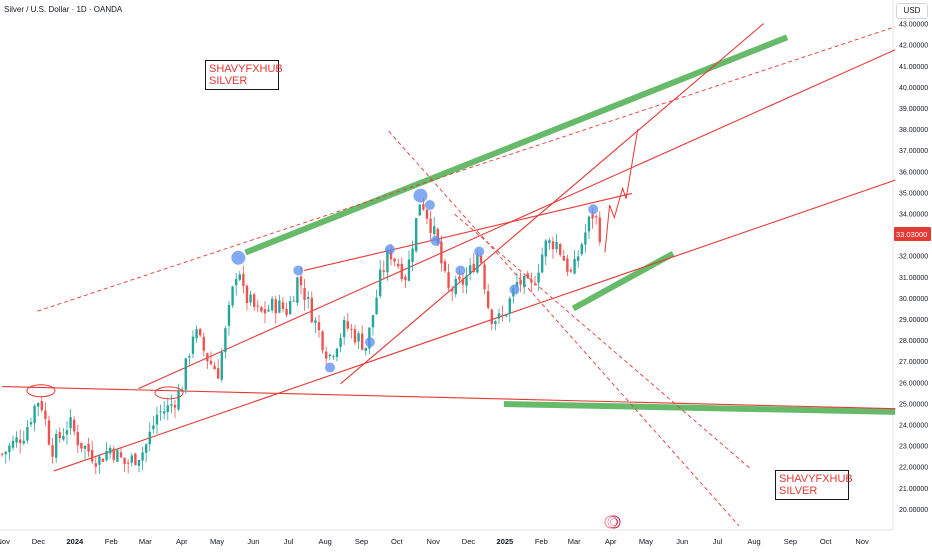 This screenshot has width=932, height=555. What do you see at coordinates (182, 541) in the screenshot?
I see `x-tick-label: Apr` at bounding box center [182, 541].